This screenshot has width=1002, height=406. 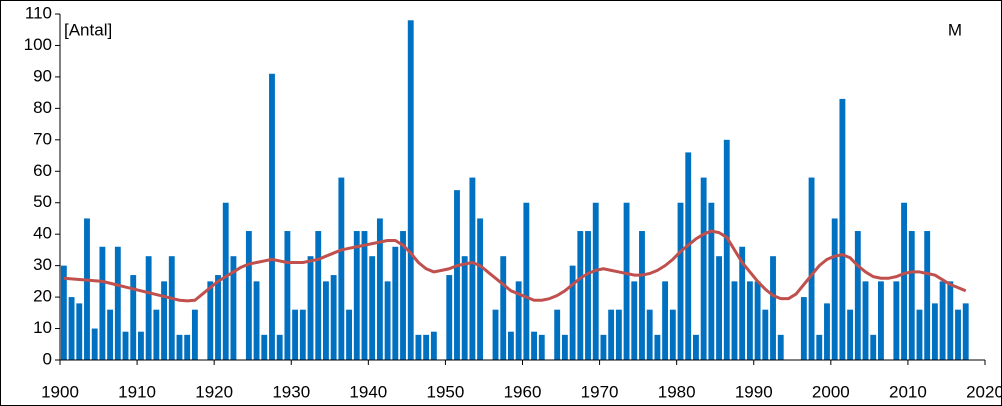 What do you see at coordinates (42, 170) in the screenshot?
I see `y-tick-label: 60` at bounding box center [42, 170].